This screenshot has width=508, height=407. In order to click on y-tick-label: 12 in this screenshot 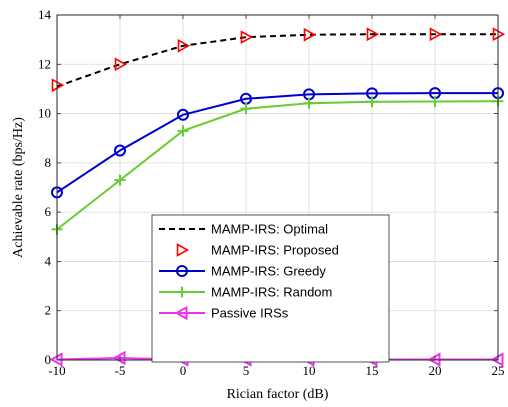, I will do `click(44, 63)`.